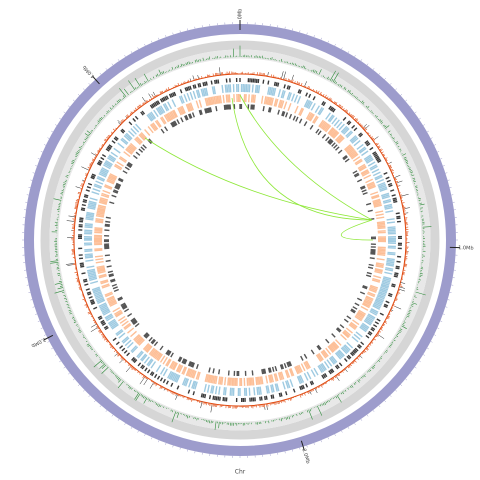 This screenshot has height=480, width=480. I want to click on scale-label: 4.0Mb, so click(89, 71).